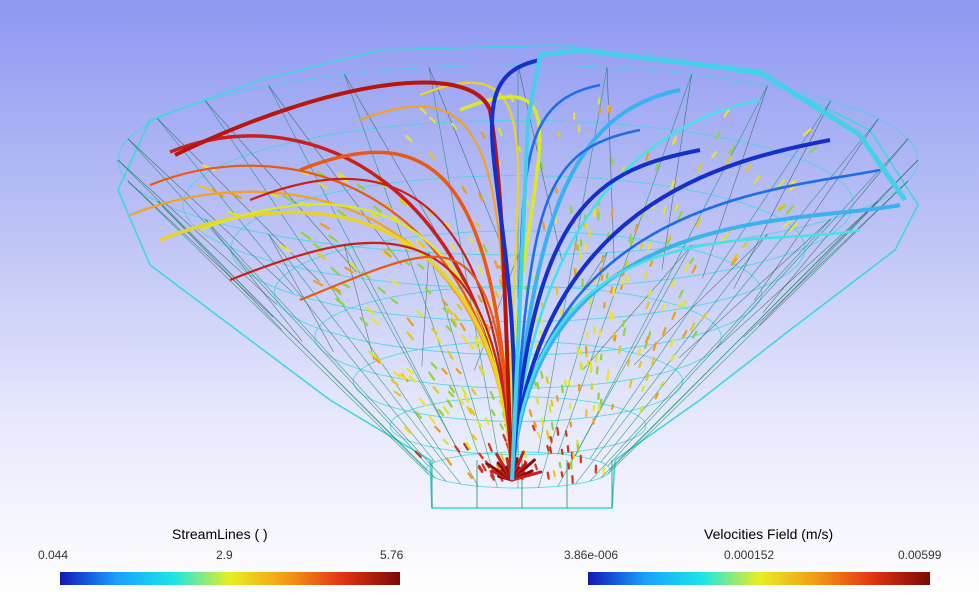  I want to click on velocities-color-bar, so click(759, 578).